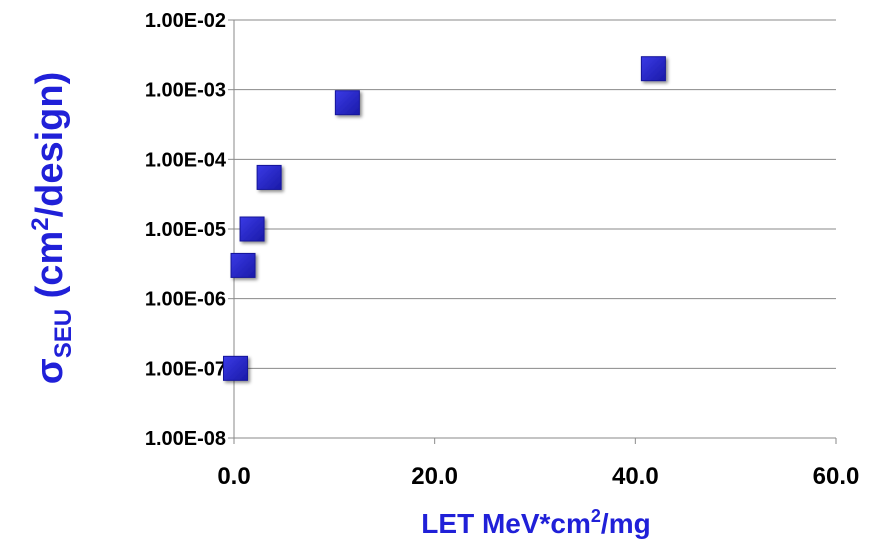 The width and height of the screenshot is (879, 544). I want to click on y-tick-label: 1.00E-03, so click(185, 91).